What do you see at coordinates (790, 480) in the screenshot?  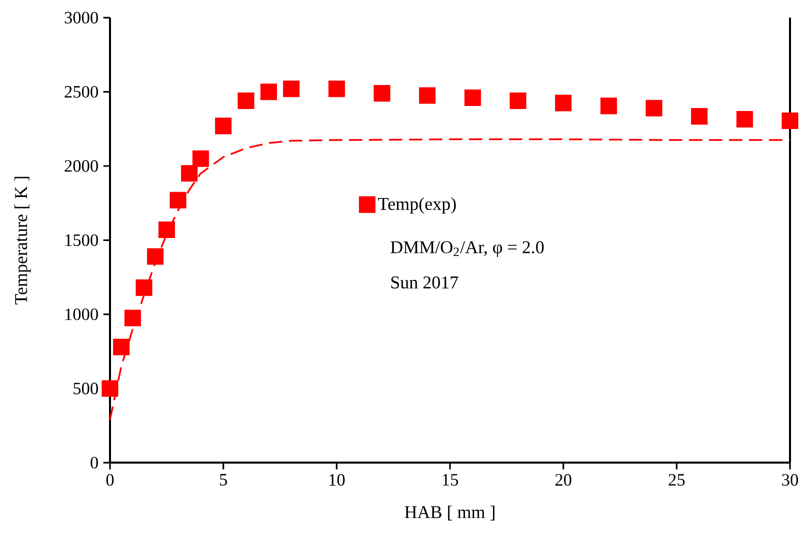 I see `x-tick-label: 30` at bounding box center [790, 480].